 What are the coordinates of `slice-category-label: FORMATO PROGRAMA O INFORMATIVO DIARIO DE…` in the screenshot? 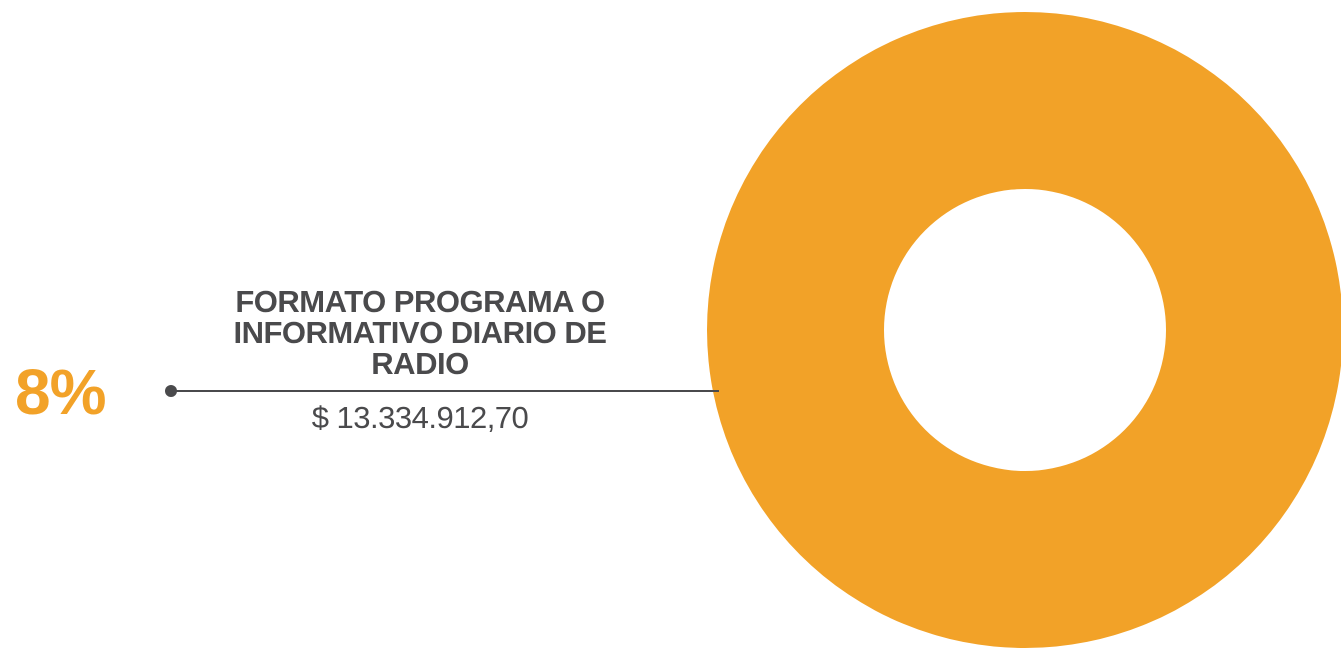 It's located at (420, 332).